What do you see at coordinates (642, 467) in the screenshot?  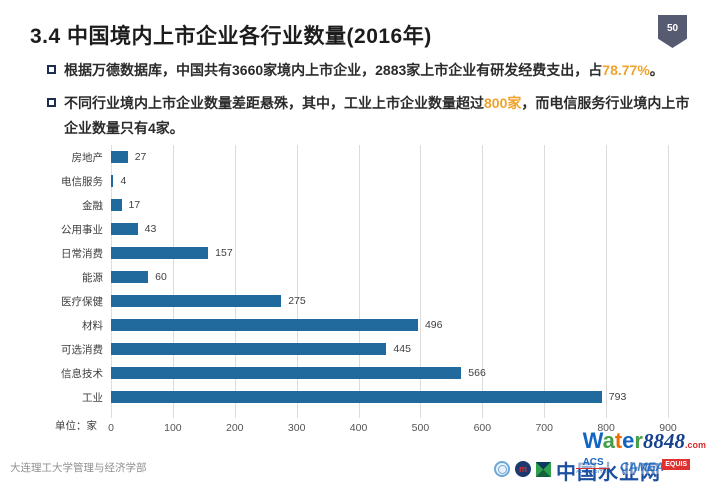 I see `camea-accreditation-badge: CAMEA` at bounding box center [642, 467].